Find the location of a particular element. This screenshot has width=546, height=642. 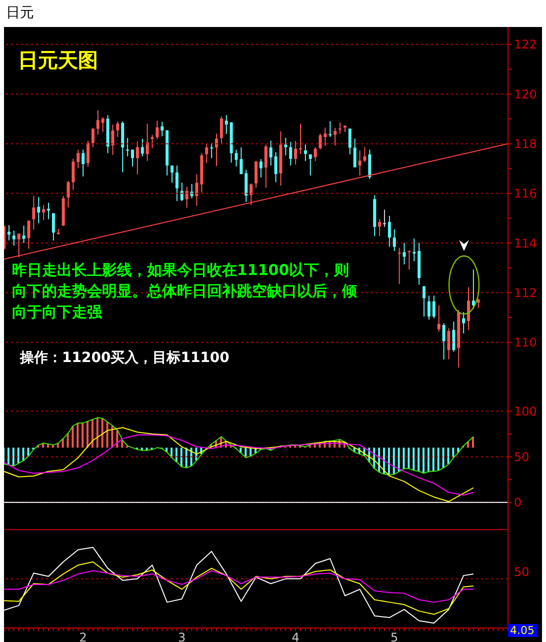

x-tick-label: 2 is located at coordinates (83, 636).